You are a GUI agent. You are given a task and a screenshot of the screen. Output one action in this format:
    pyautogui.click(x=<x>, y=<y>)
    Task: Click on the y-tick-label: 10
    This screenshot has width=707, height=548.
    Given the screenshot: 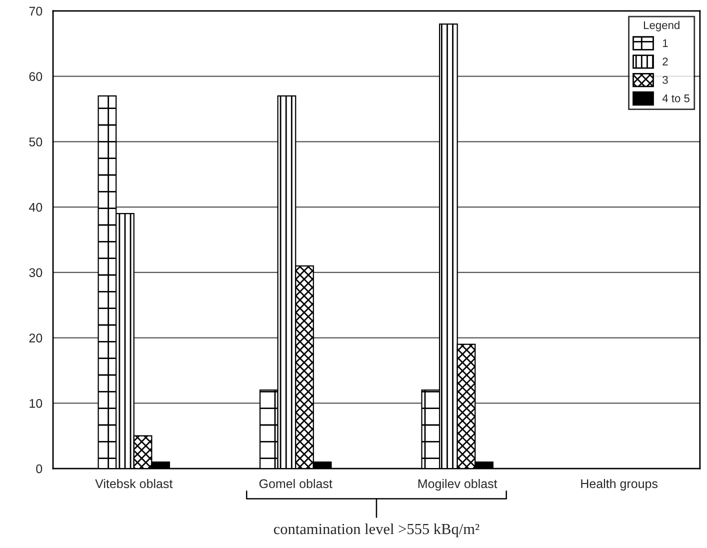 What is the action you would take?
    pyautogui.click(x=36, y=403)
    